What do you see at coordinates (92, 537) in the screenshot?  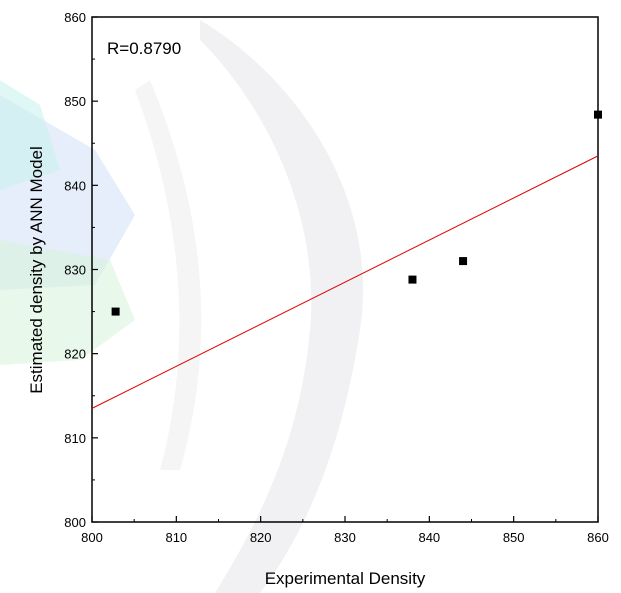 I see `x-tick-label: 800` at bounding box center [92, 537].